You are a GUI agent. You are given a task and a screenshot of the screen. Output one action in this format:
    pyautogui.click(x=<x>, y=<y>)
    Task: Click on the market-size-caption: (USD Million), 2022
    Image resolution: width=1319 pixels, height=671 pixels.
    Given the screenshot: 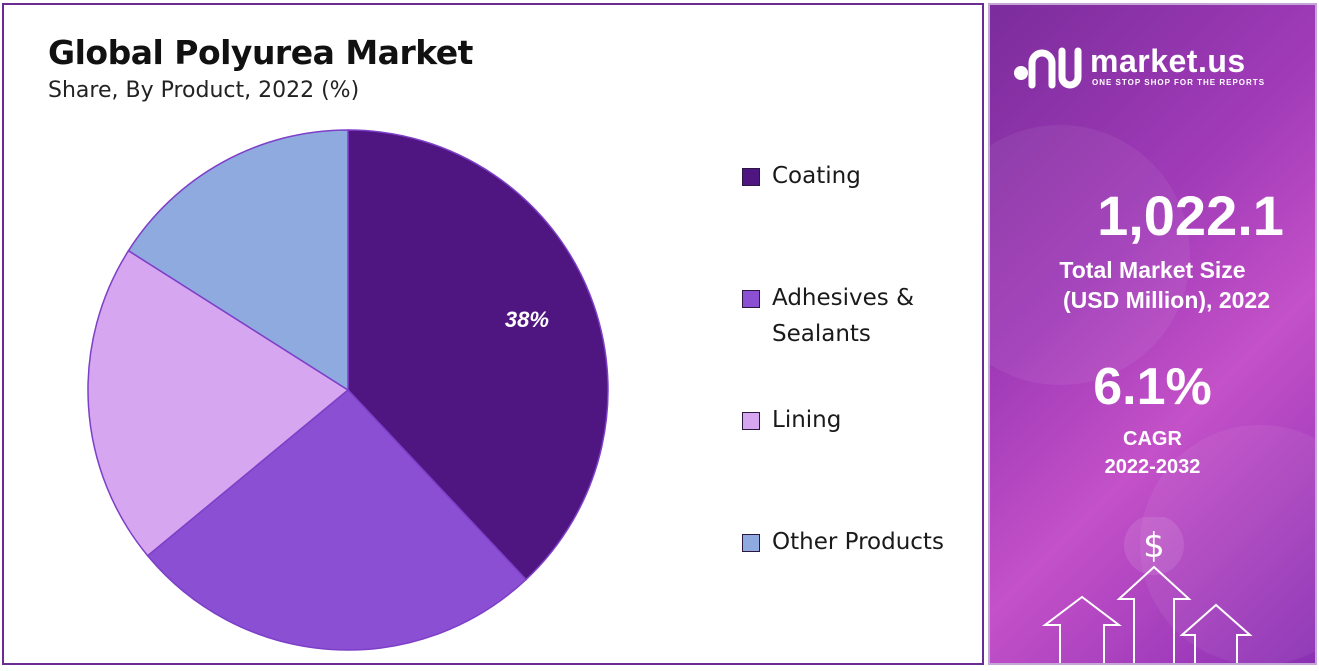 What is the action you would take?
    pyautogui.click(x=1166, y=300)
    